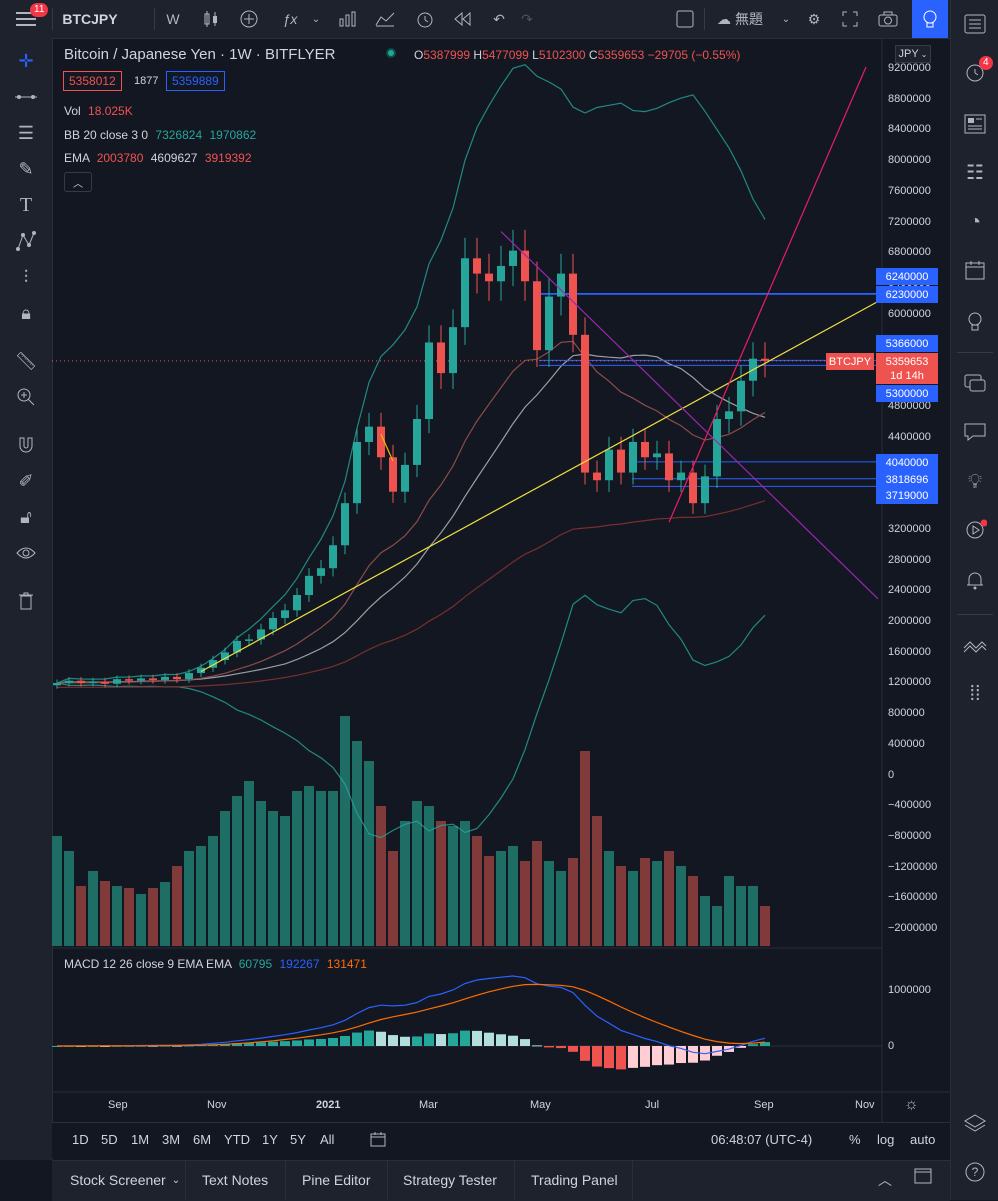 The image size is (998, 1201). What do you see at coordinates (237, 1180) in the screenshot?
I see `tab-text-notes: Text Notes` at bounding box center [237, 1180].